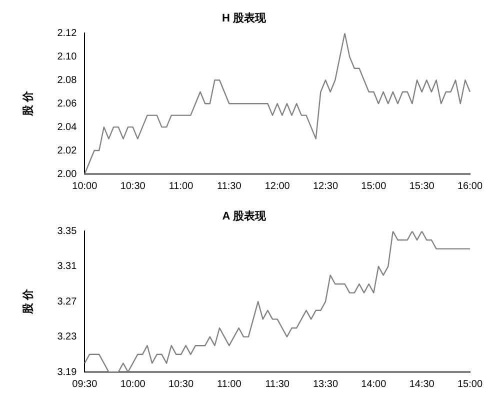  Describe the element at coordinates (244, 216) in the screenshot. I see `chart-title: A 股表现` at that location.